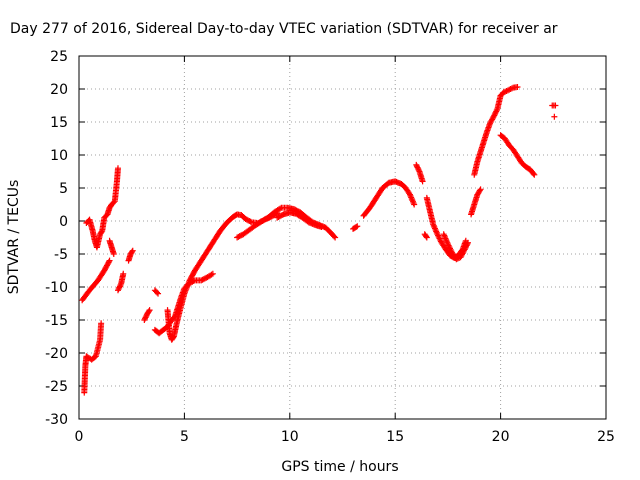 The height and width of the screenshot is (480, 640). I want to click on x-tick-label: 10, so click(290, 437).